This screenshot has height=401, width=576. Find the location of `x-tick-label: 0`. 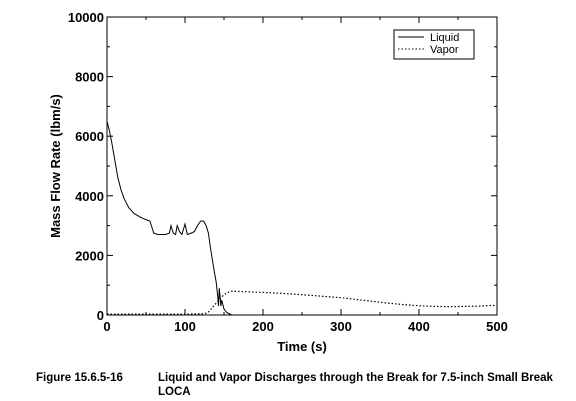

x-tick-label: 0 is located at coordinates (106, 326).